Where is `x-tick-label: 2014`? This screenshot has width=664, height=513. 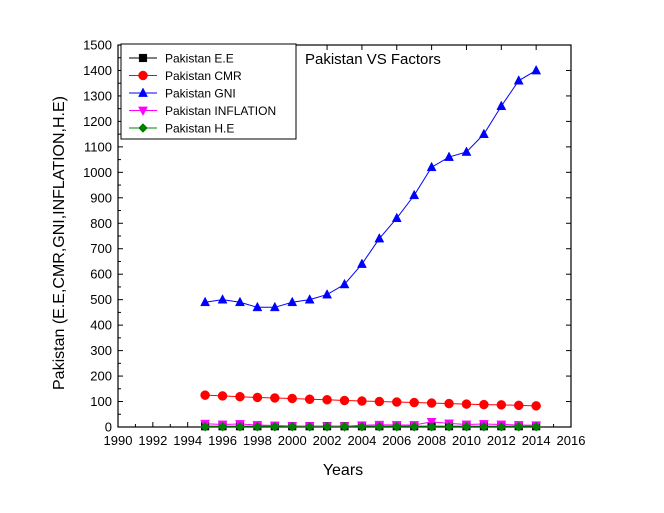 x-tick-label: 2014 is located at coordinates (536, 440).